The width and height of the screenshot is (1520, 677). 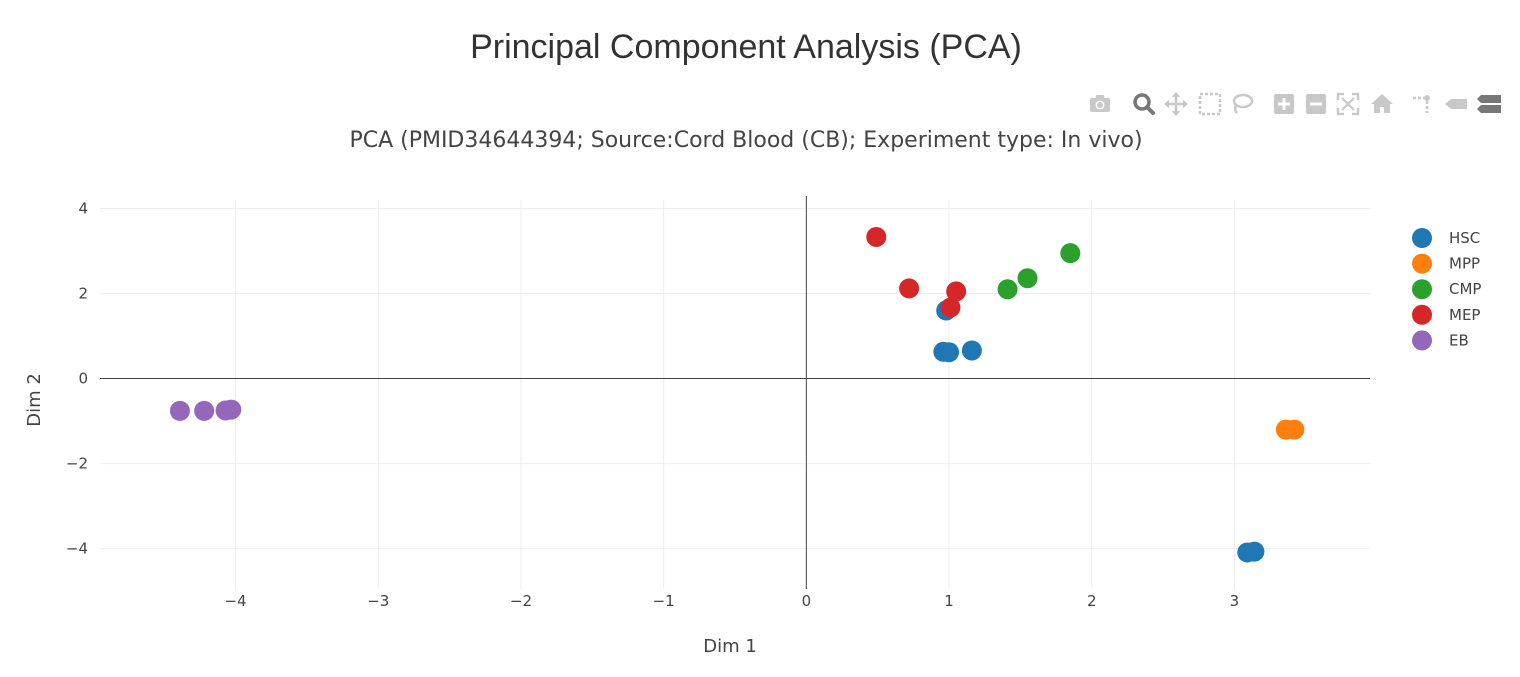 I want to click on x-tick-label: −2, so click(x=521, y=601).